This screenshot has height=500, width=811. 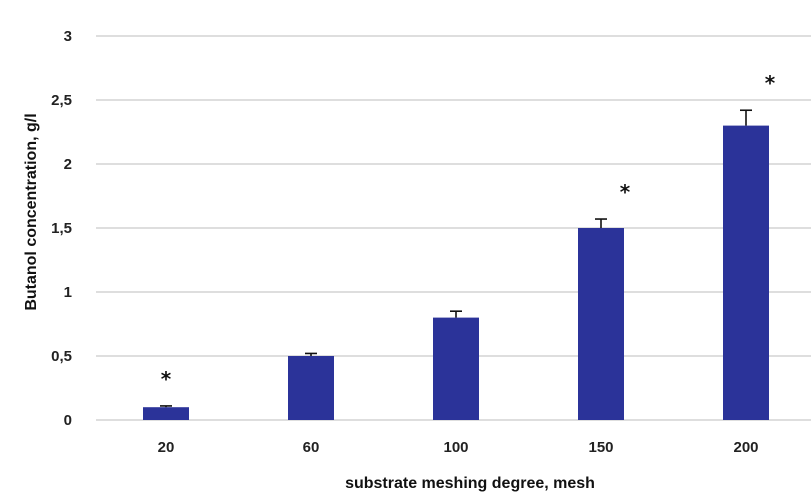 I want to click on y-tick-label: 1, so click(x=68, y=292).